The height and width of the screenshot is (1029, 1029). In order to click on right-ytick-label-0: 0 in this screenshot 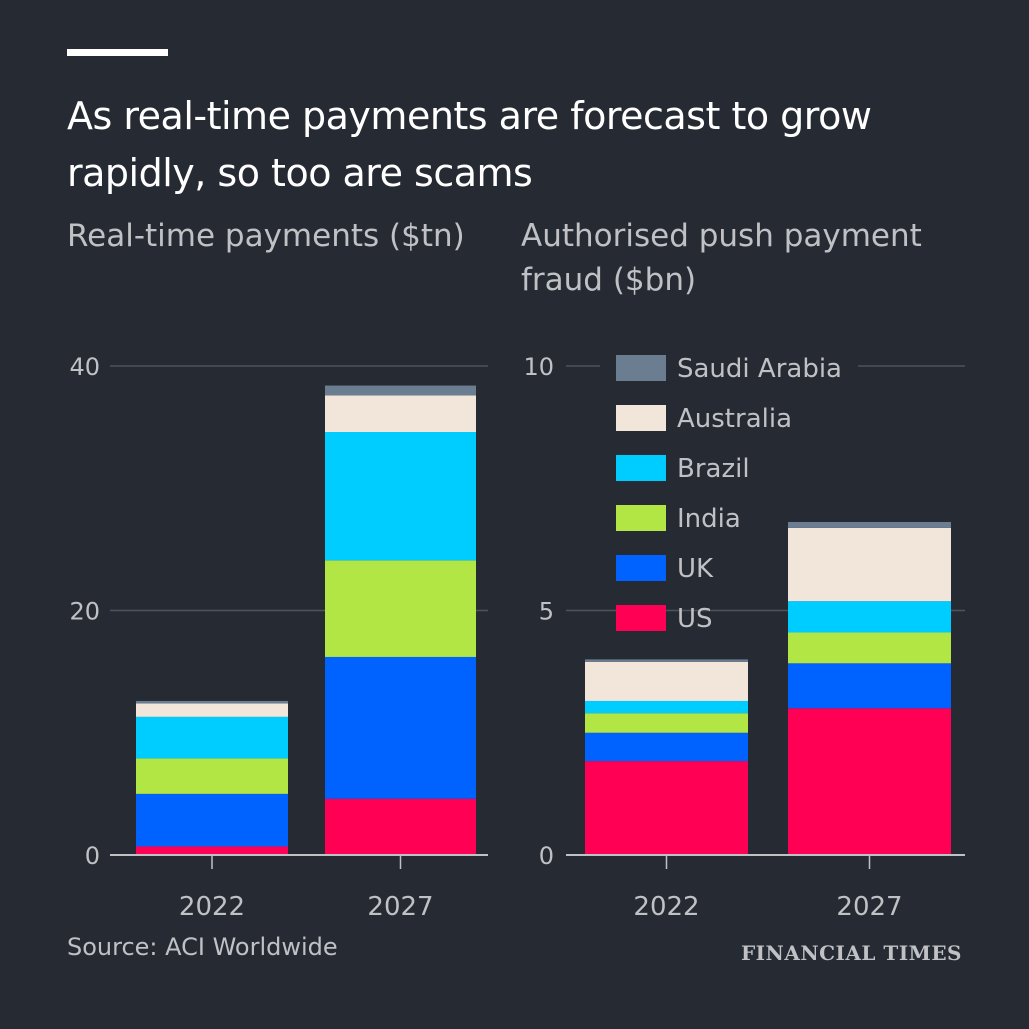, I will do `click(546, 856)`.